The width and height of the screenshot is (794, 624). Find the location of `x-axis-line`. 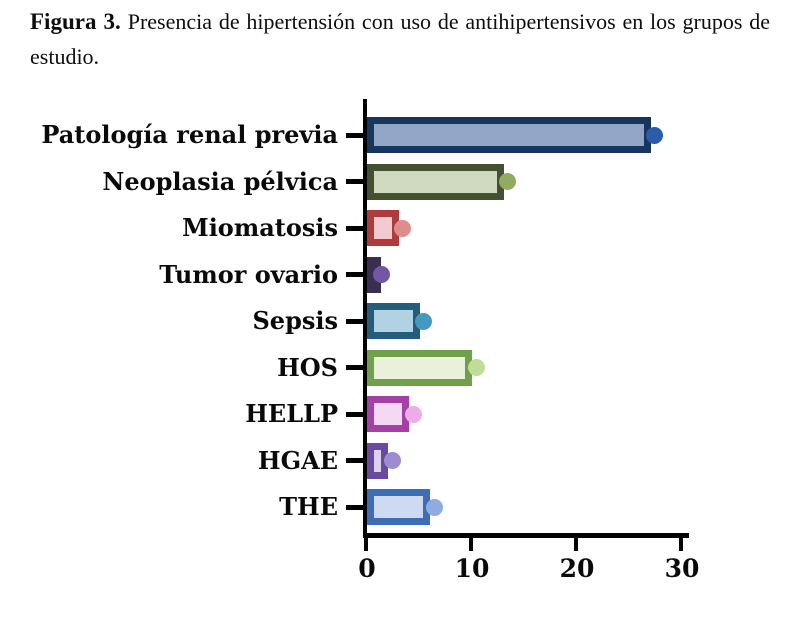

x-axis-line is located at coordinates (526, 535).